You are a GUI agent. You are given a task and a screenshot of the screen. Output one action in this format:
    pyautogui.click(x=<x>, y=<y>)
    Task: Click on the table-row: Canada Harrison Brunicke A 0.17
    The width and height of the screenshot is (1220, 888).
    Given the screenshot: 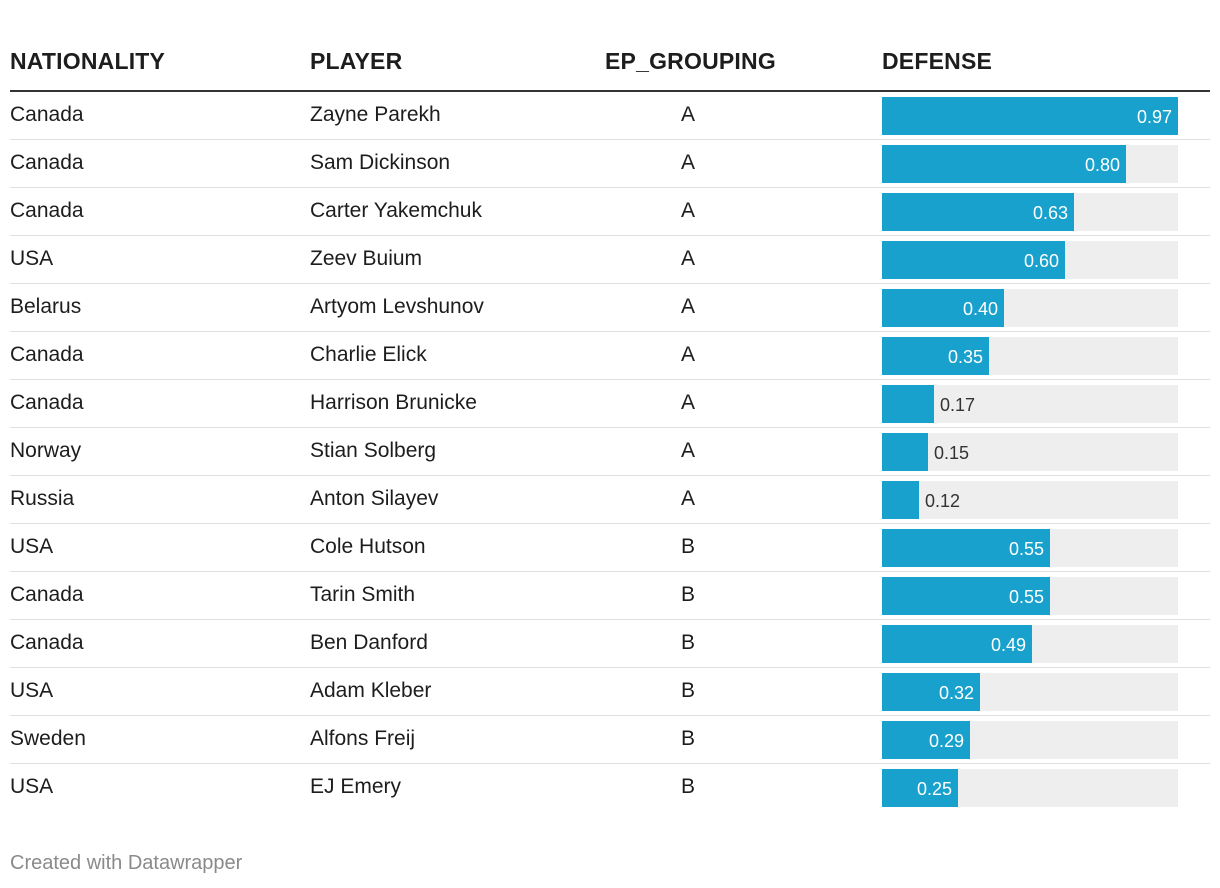 What is the action you would take?
    pyautogui.click(x=610, y=404)
    